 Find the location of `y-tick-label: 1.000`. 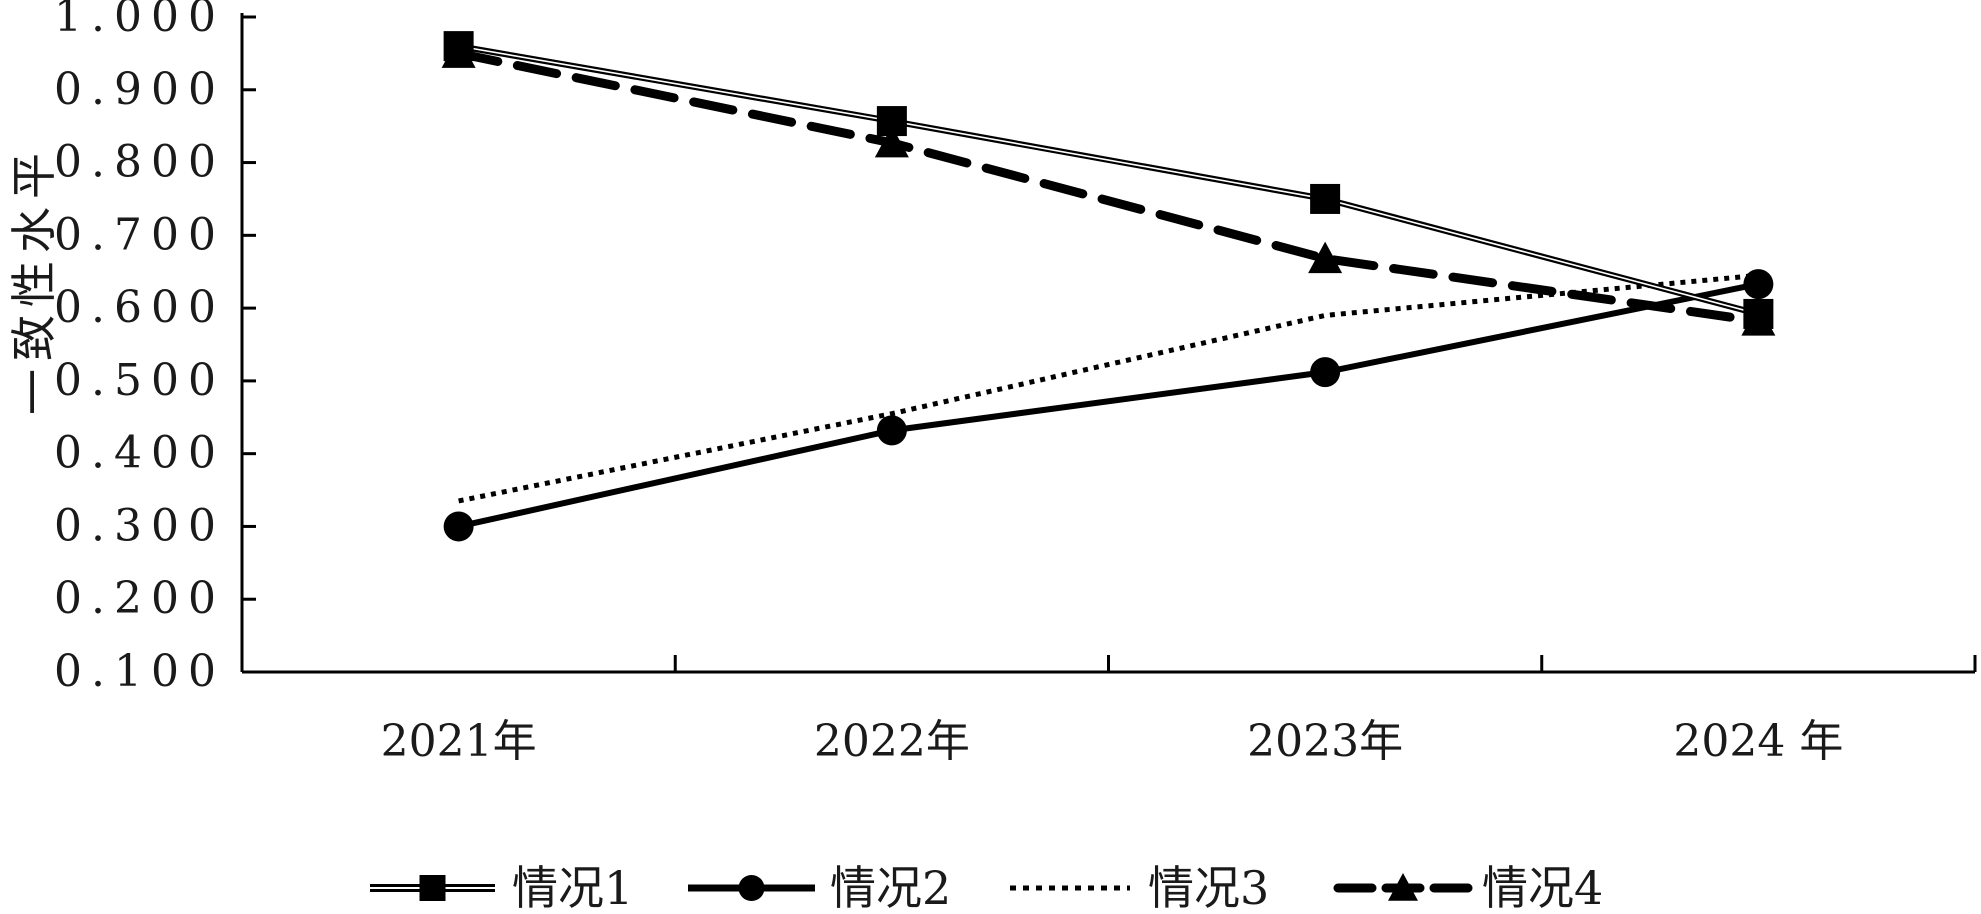

y-tick-label: 1.000 is located at coordinates (139, 21).